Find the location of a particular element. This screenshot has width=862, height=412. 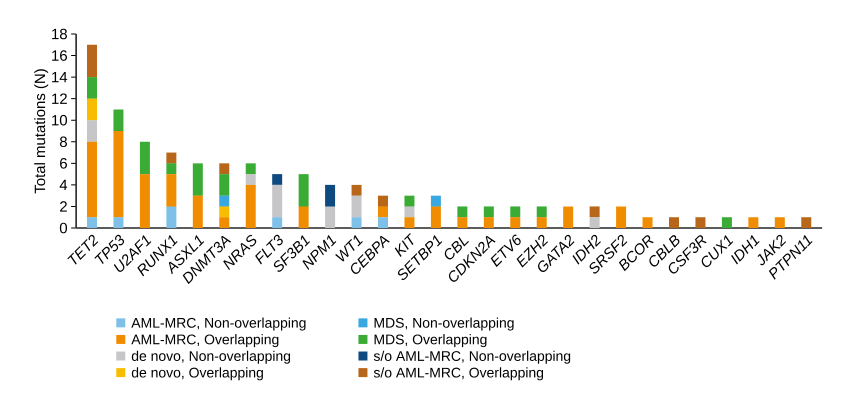

legend-label: MDS, Non-overlapping is located at coordinates (444, 324).